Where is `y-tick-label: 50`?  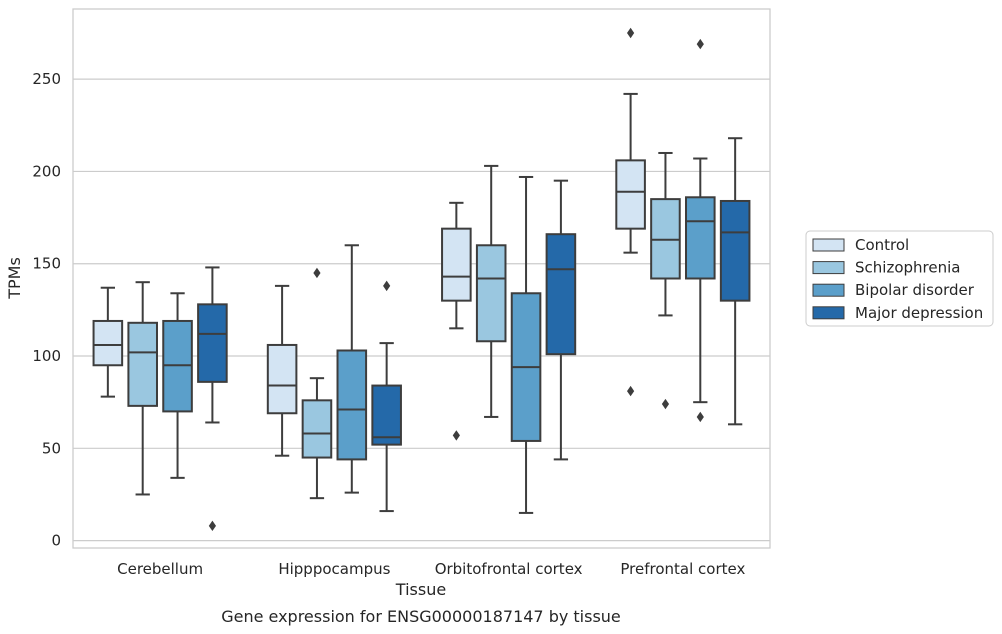 y-tick-label: 50 is located at coordinates (51, 448).